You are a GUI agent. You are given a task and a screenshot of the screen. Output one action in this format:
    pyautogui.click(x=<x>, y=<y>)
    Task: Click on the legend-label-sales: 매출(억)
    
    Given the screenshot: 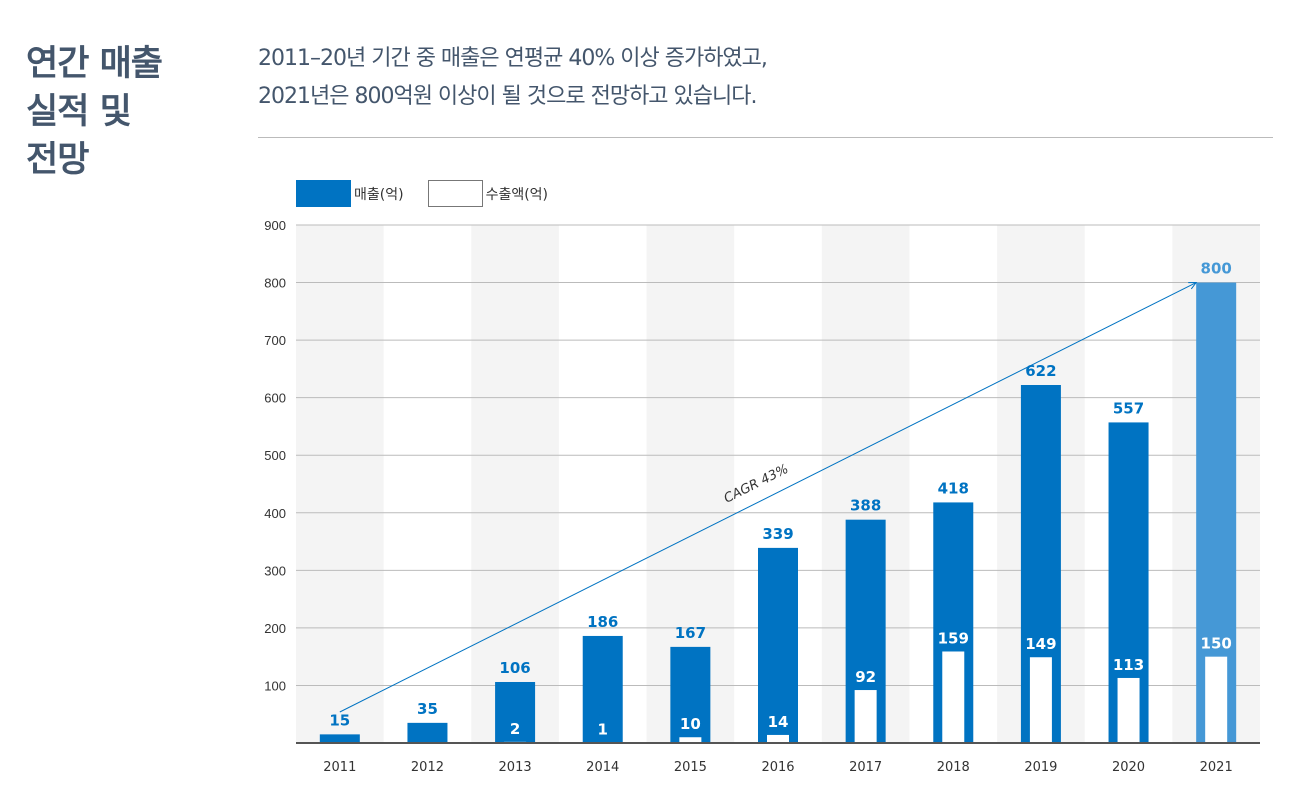 What is the action you would take?
    pyautogui.click(x=379, y=194)
    